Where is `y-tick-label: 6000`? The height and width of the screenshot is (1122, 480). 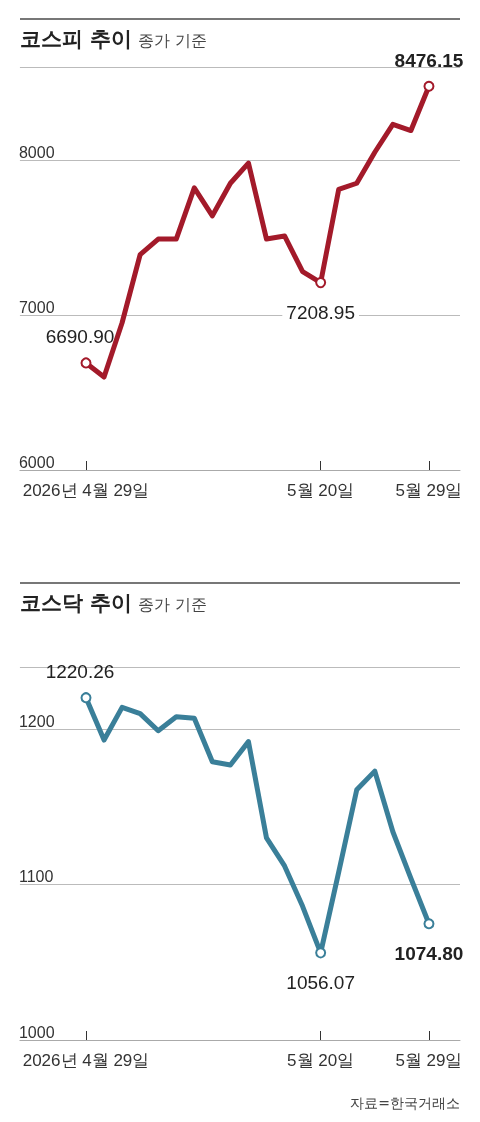
y-tick-label: 6000 is located at coordinates (36, 462).